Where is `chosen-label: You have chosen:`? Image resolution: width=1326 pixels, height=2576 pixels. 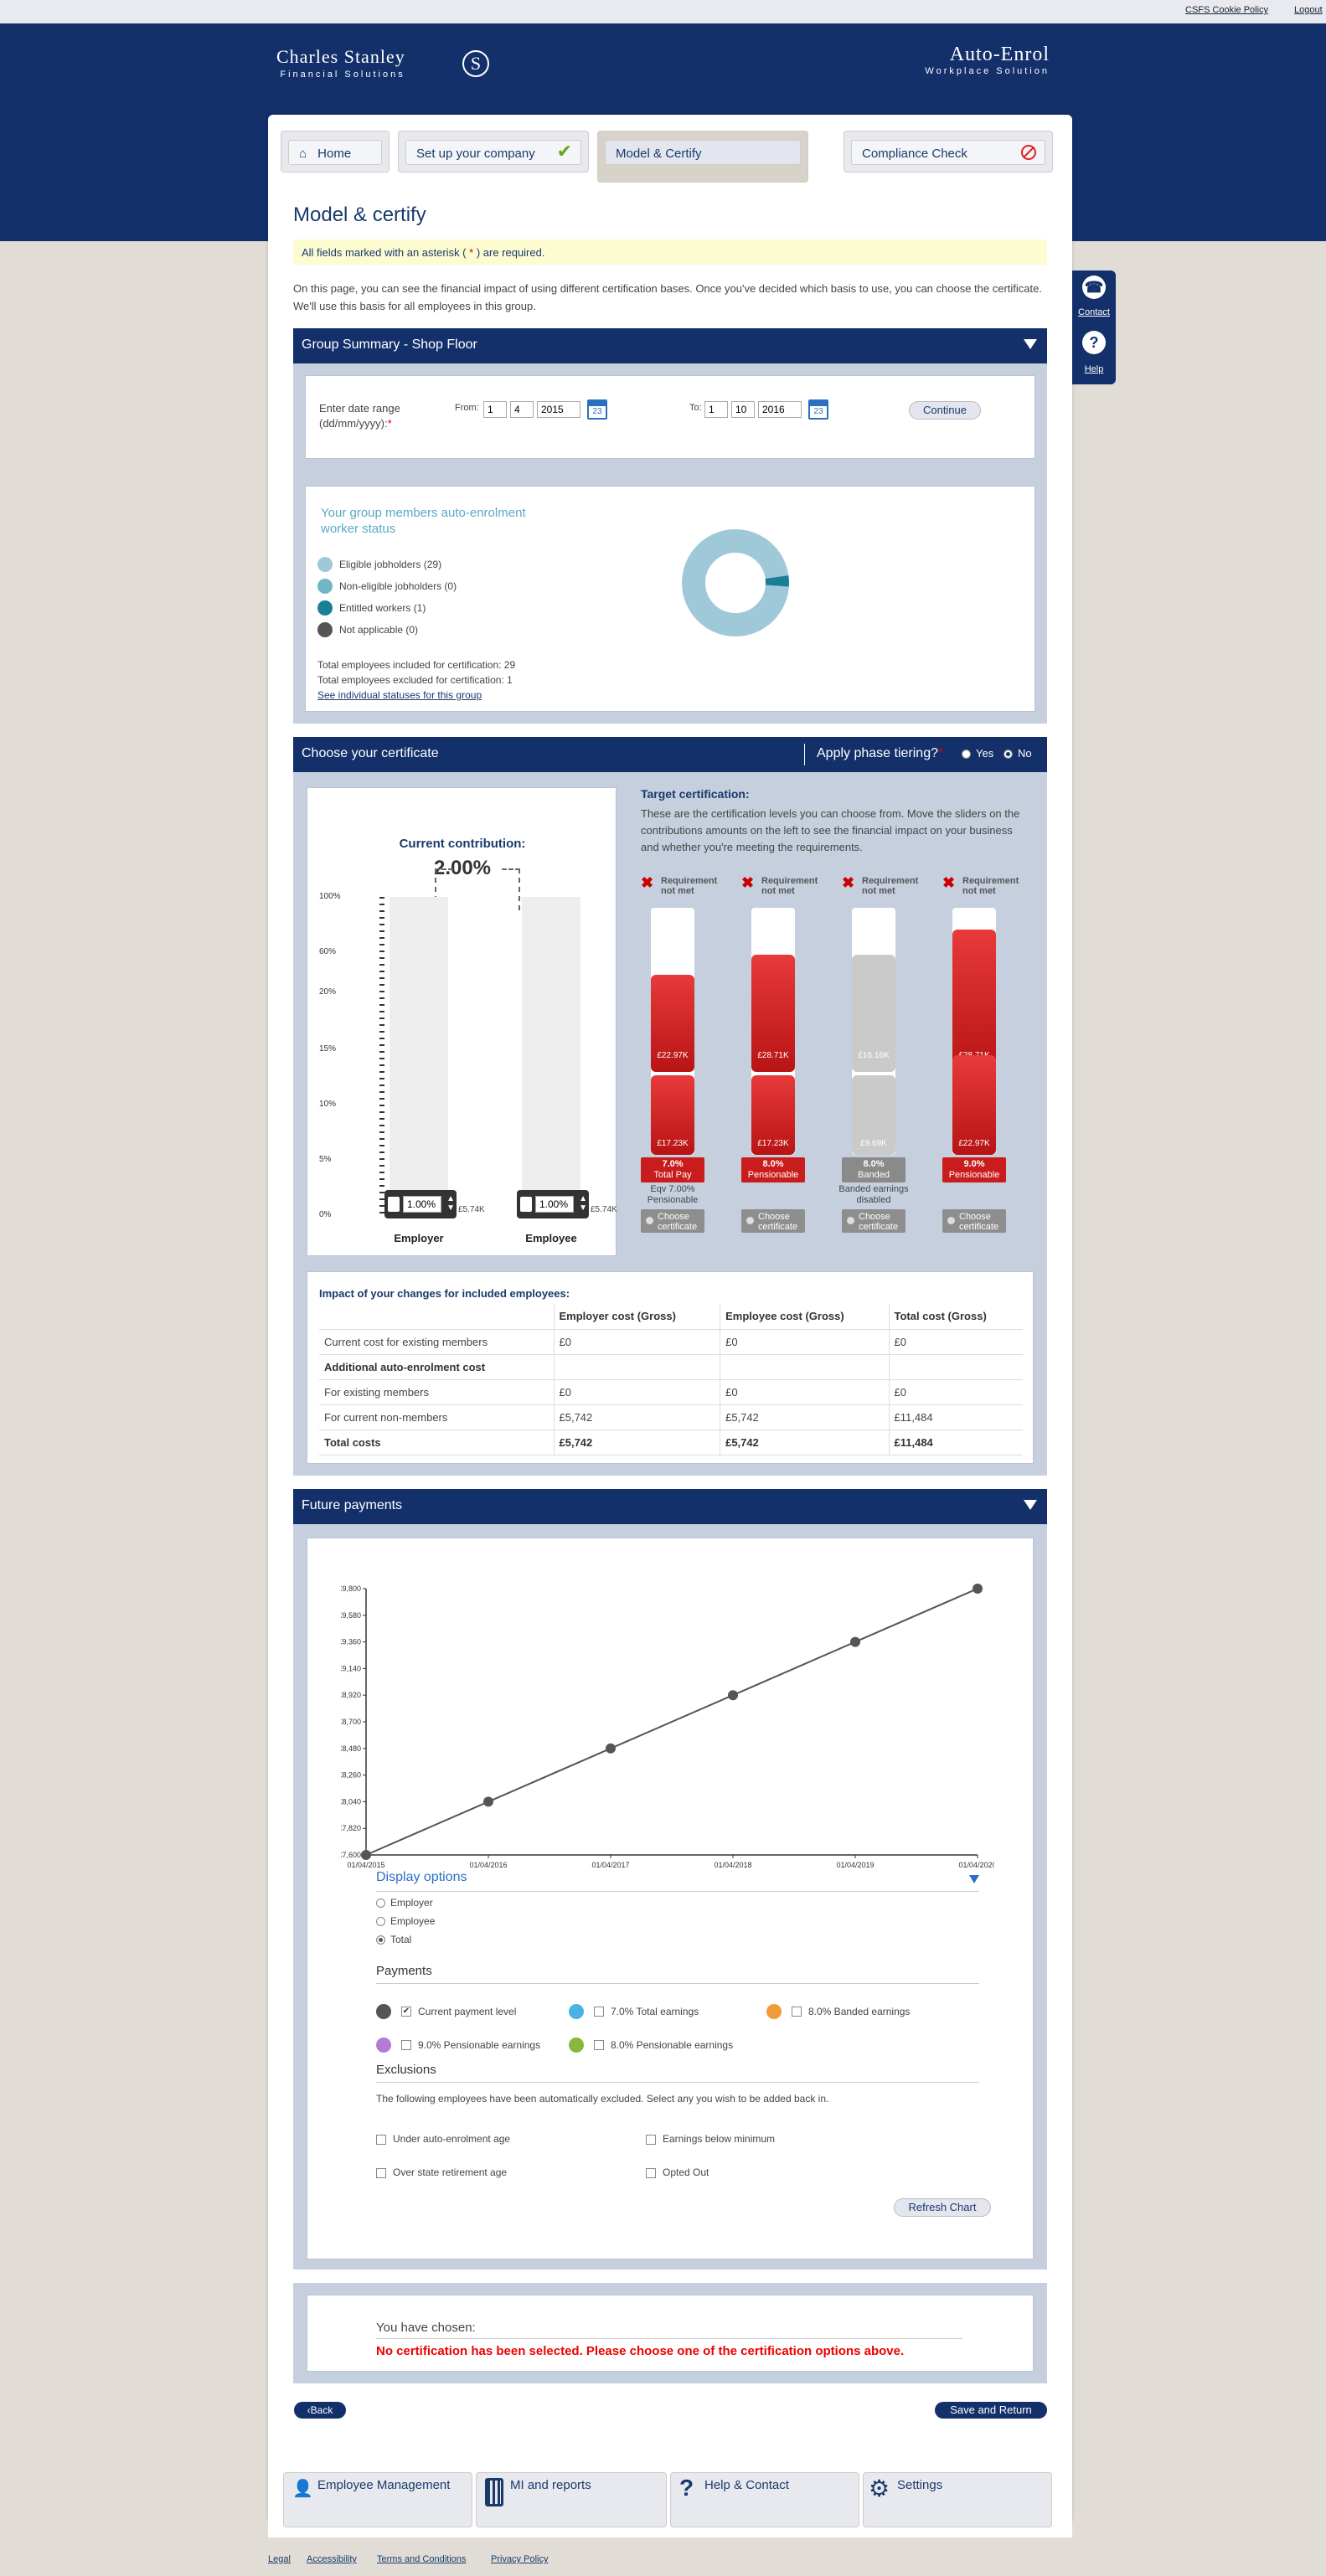 chosen-label: You have chosen: is located at coordinates (669, 2330).